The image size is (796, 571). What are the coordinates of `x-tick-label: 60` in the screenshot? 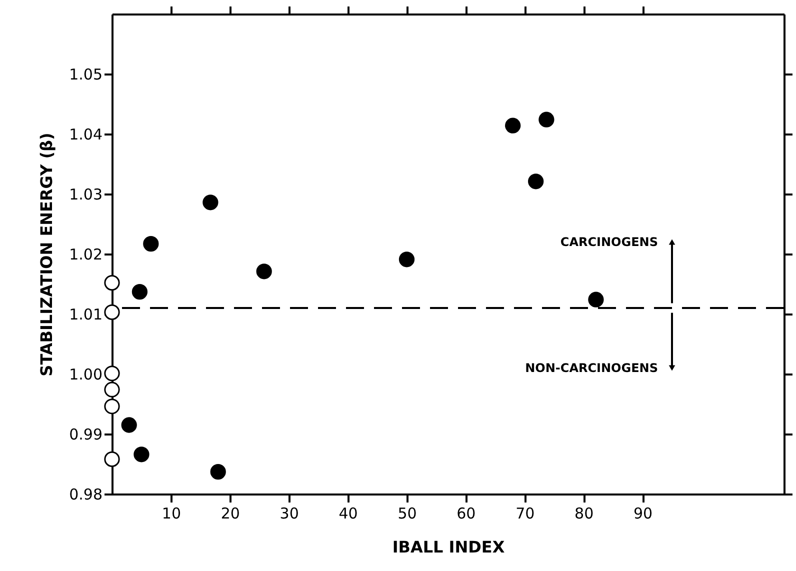 It's located at (466, 513).